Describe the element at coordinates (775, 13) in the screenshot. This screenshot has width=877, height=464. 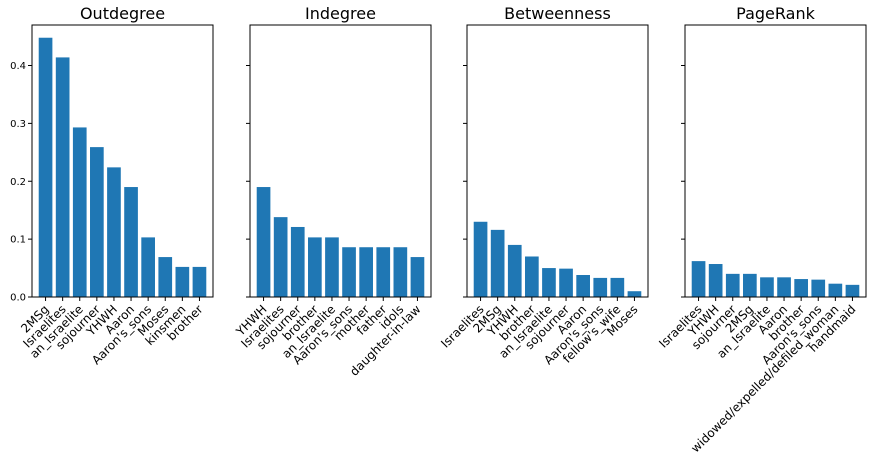
I see `chart-title: PageRank` at that location.